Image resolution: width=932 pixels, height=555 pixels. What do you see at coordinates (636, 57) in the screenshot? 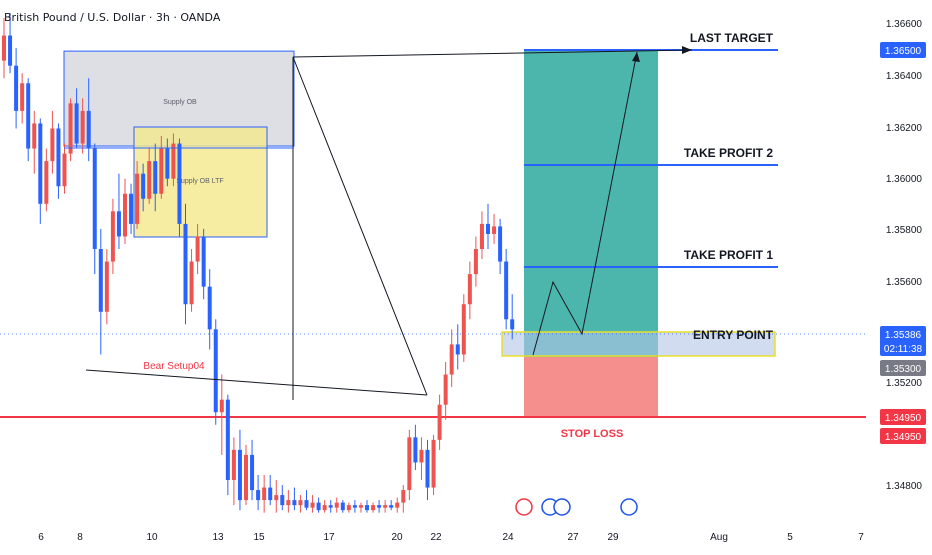
I see `projection-arrowhead` at bounding box center [636, 57].